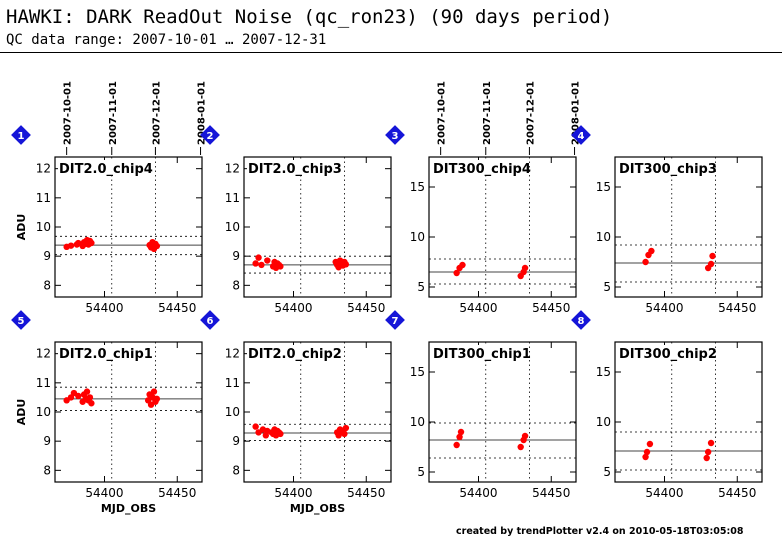 The image size is (782, 542). I want to click on panel-number: 3, so click(395, 136).